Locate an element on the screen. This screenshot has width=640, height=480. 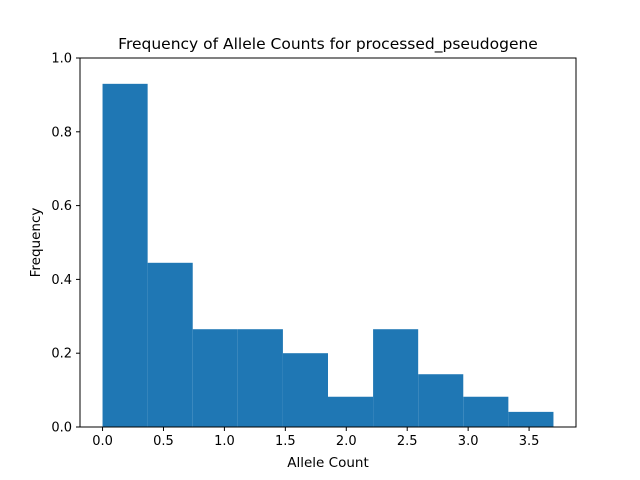
x-tick-label: 3.5 is located at coordinates (529, 441).